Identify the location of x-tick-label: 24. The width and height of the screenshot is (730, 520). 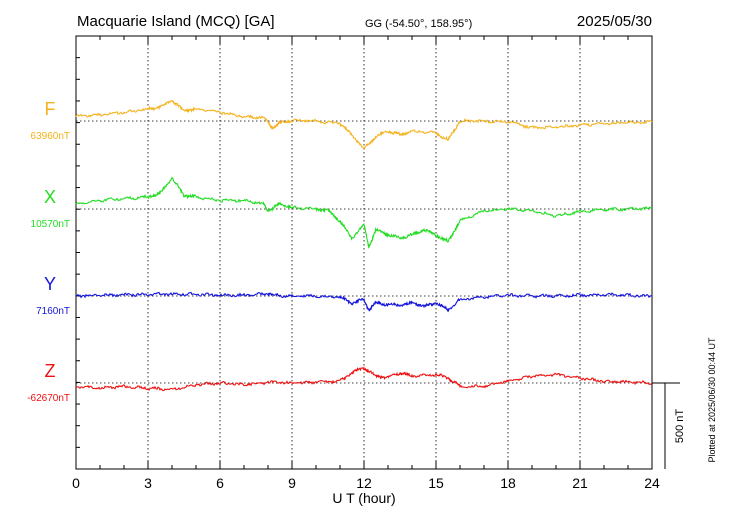
(652, 483).